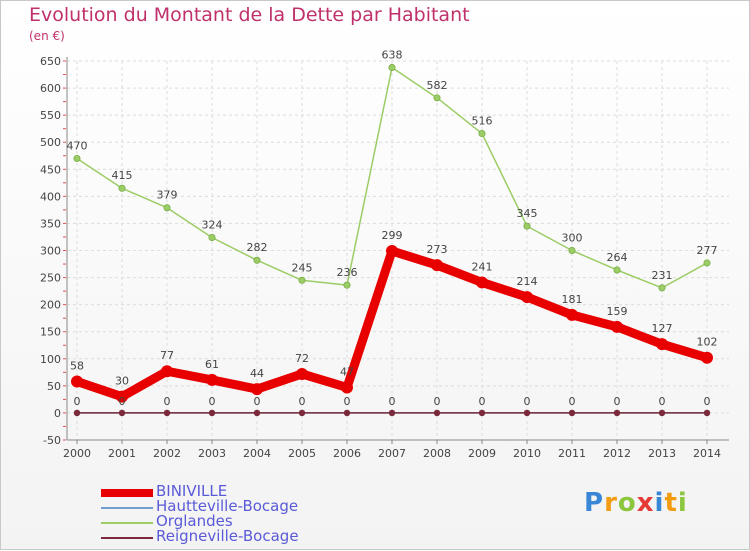  What do you see at coordinates (192, 491) in the screenshot?
I see `legend-label: BINIVILLE` at bounding box center [192, 491].